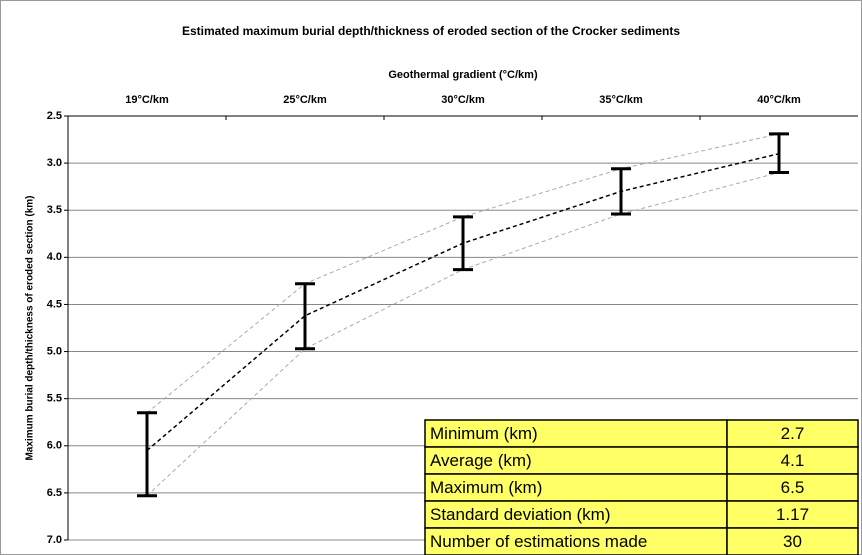 This screenshot has height=555, width=862. What do you see at coordinates (54, 304) in the screenshot?
I see `y-tick-label: 4.5` at bounding box center [54, 304].